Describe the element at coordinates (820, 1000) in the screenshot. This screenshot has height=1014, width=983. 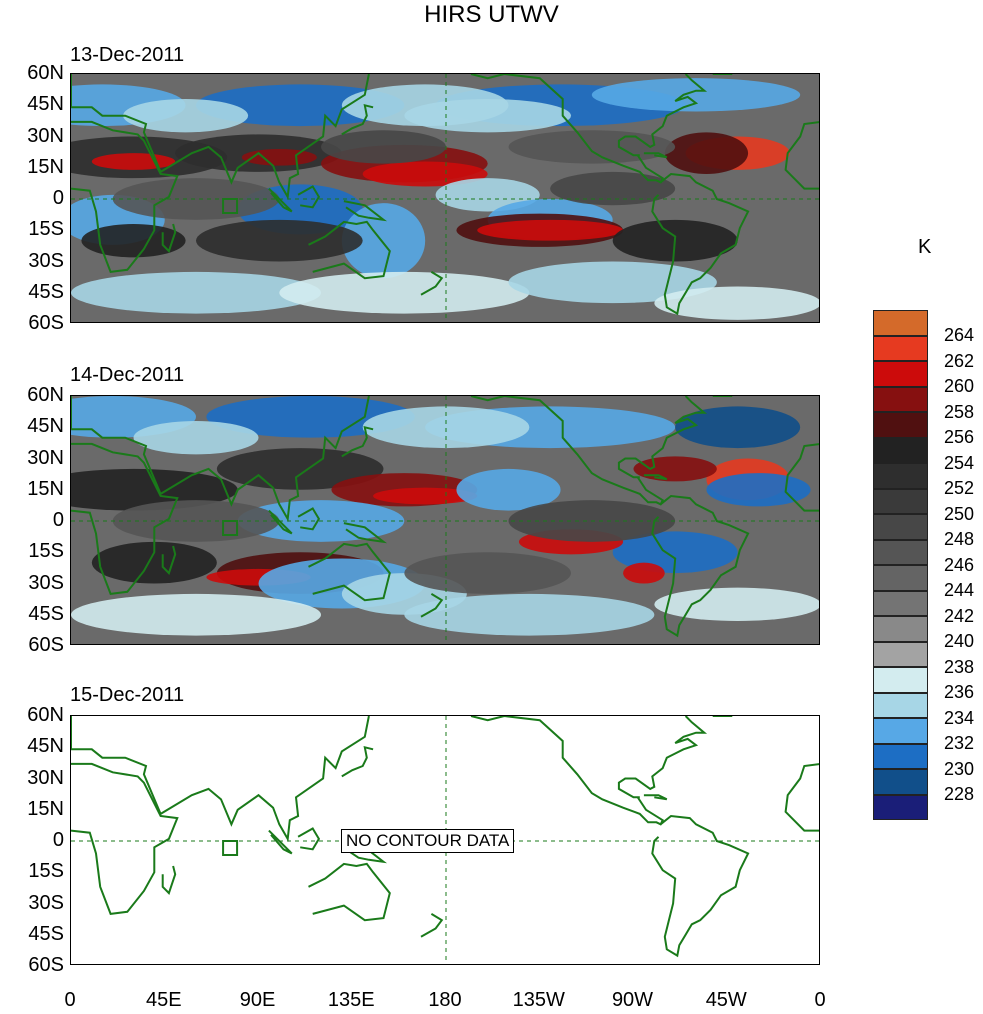
I see `lon-tick-label: 0` at that location.